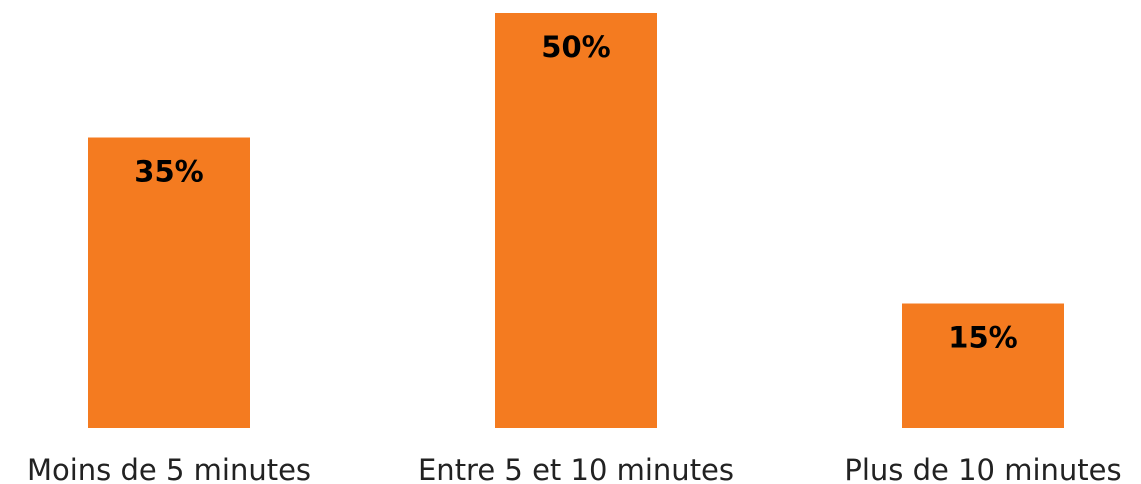 The image size is (1141, 484). I want to click on bar-value-label-3: 15%, so click(982, 338).